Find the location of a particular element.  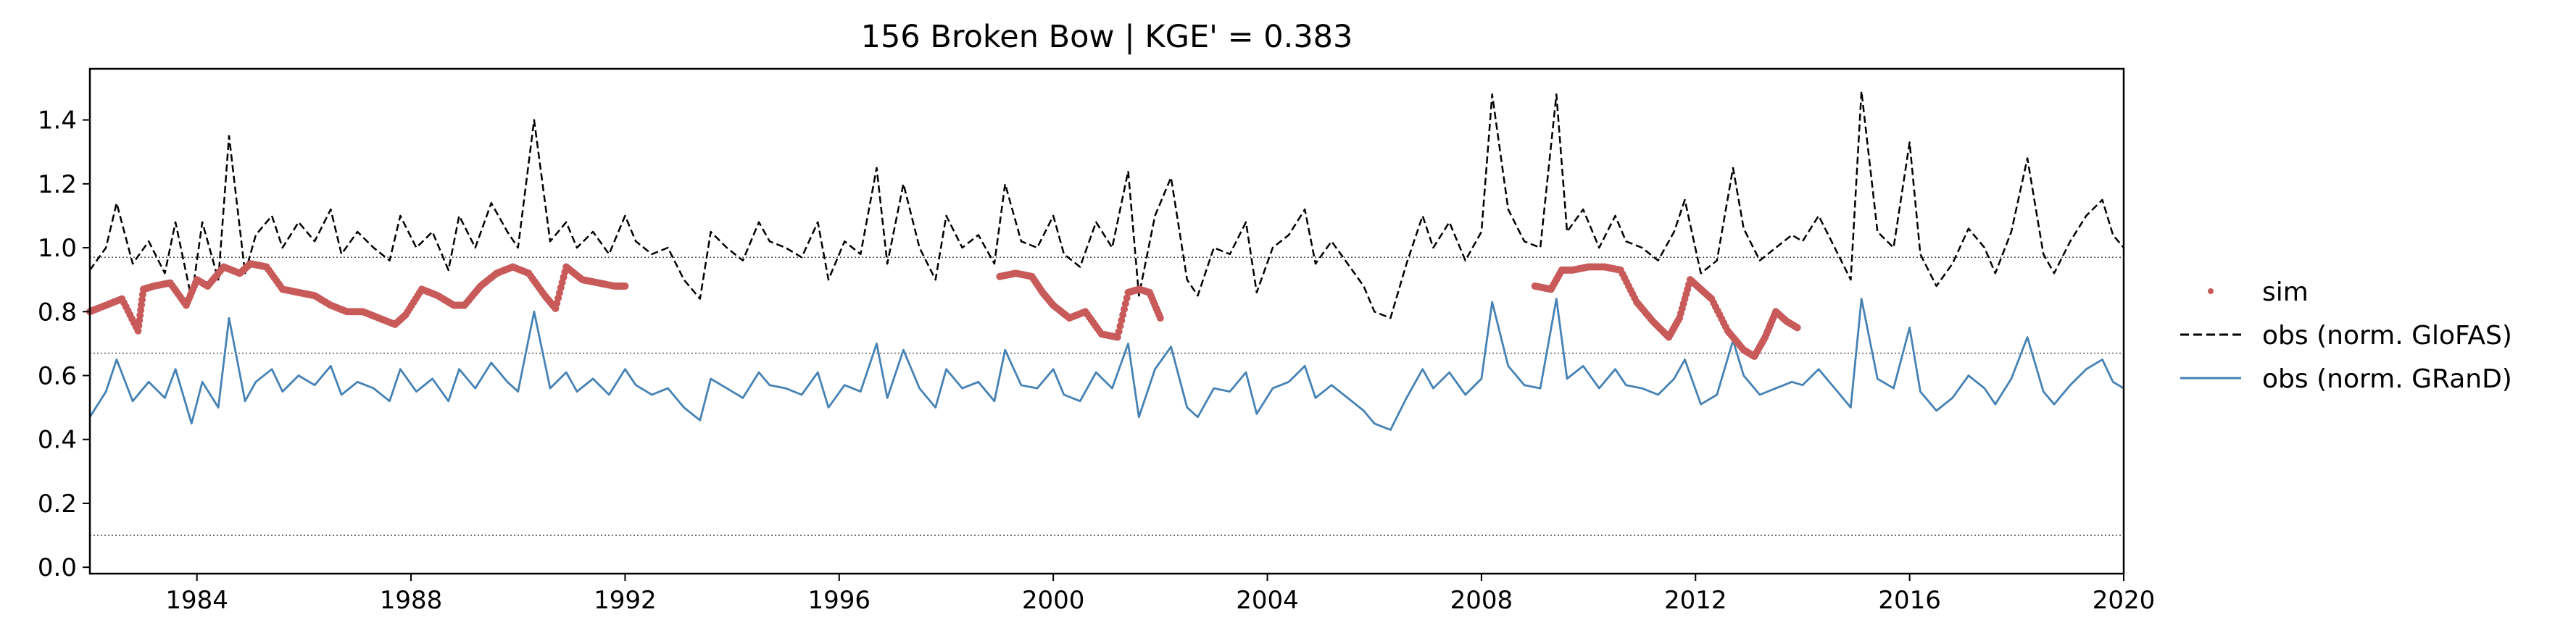

legend-label-grand: obs (norm. GRanD) is located at coordinates (2387, 379).